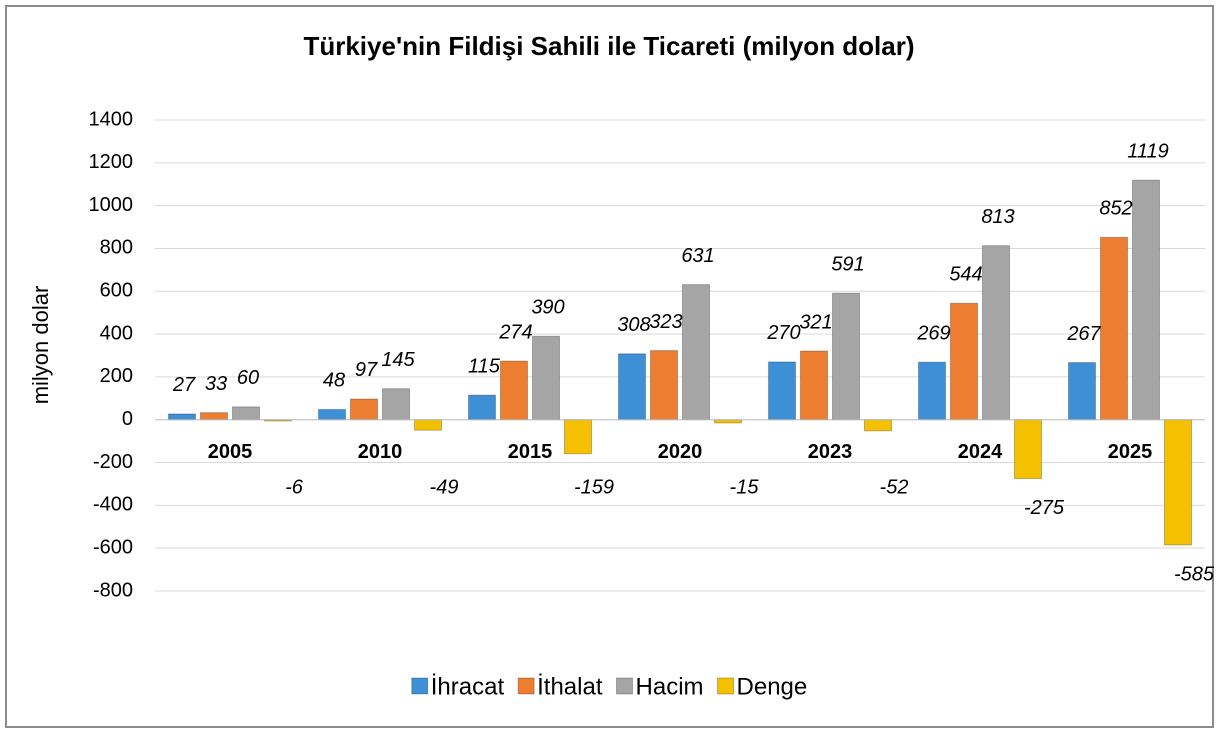 The image size is (1219, 733). Describe the element at coordinates (216, 384) in the screenshot. I see `data-label: 33` at that location.